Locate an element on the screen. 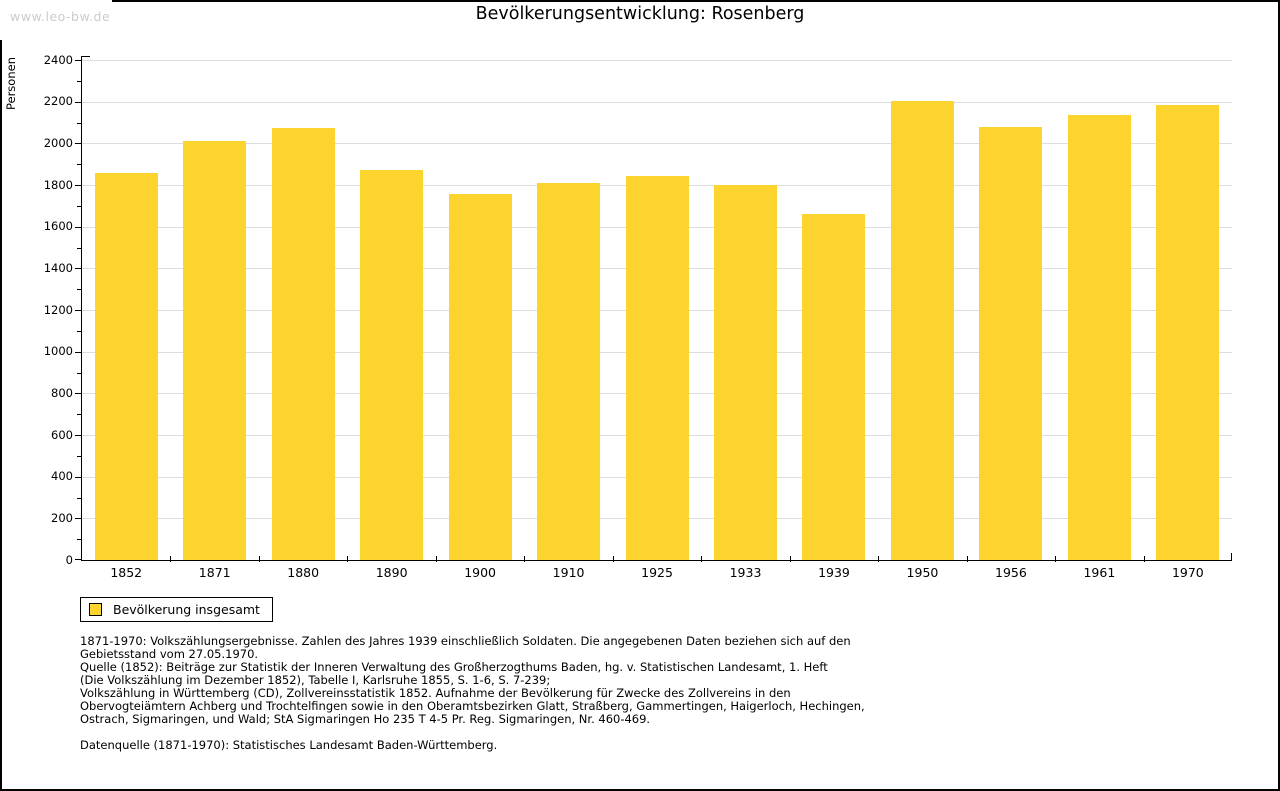 The width and height of the screenshot is (1280, 791). bar-slot-1950 is located at coordinates (922, 310).